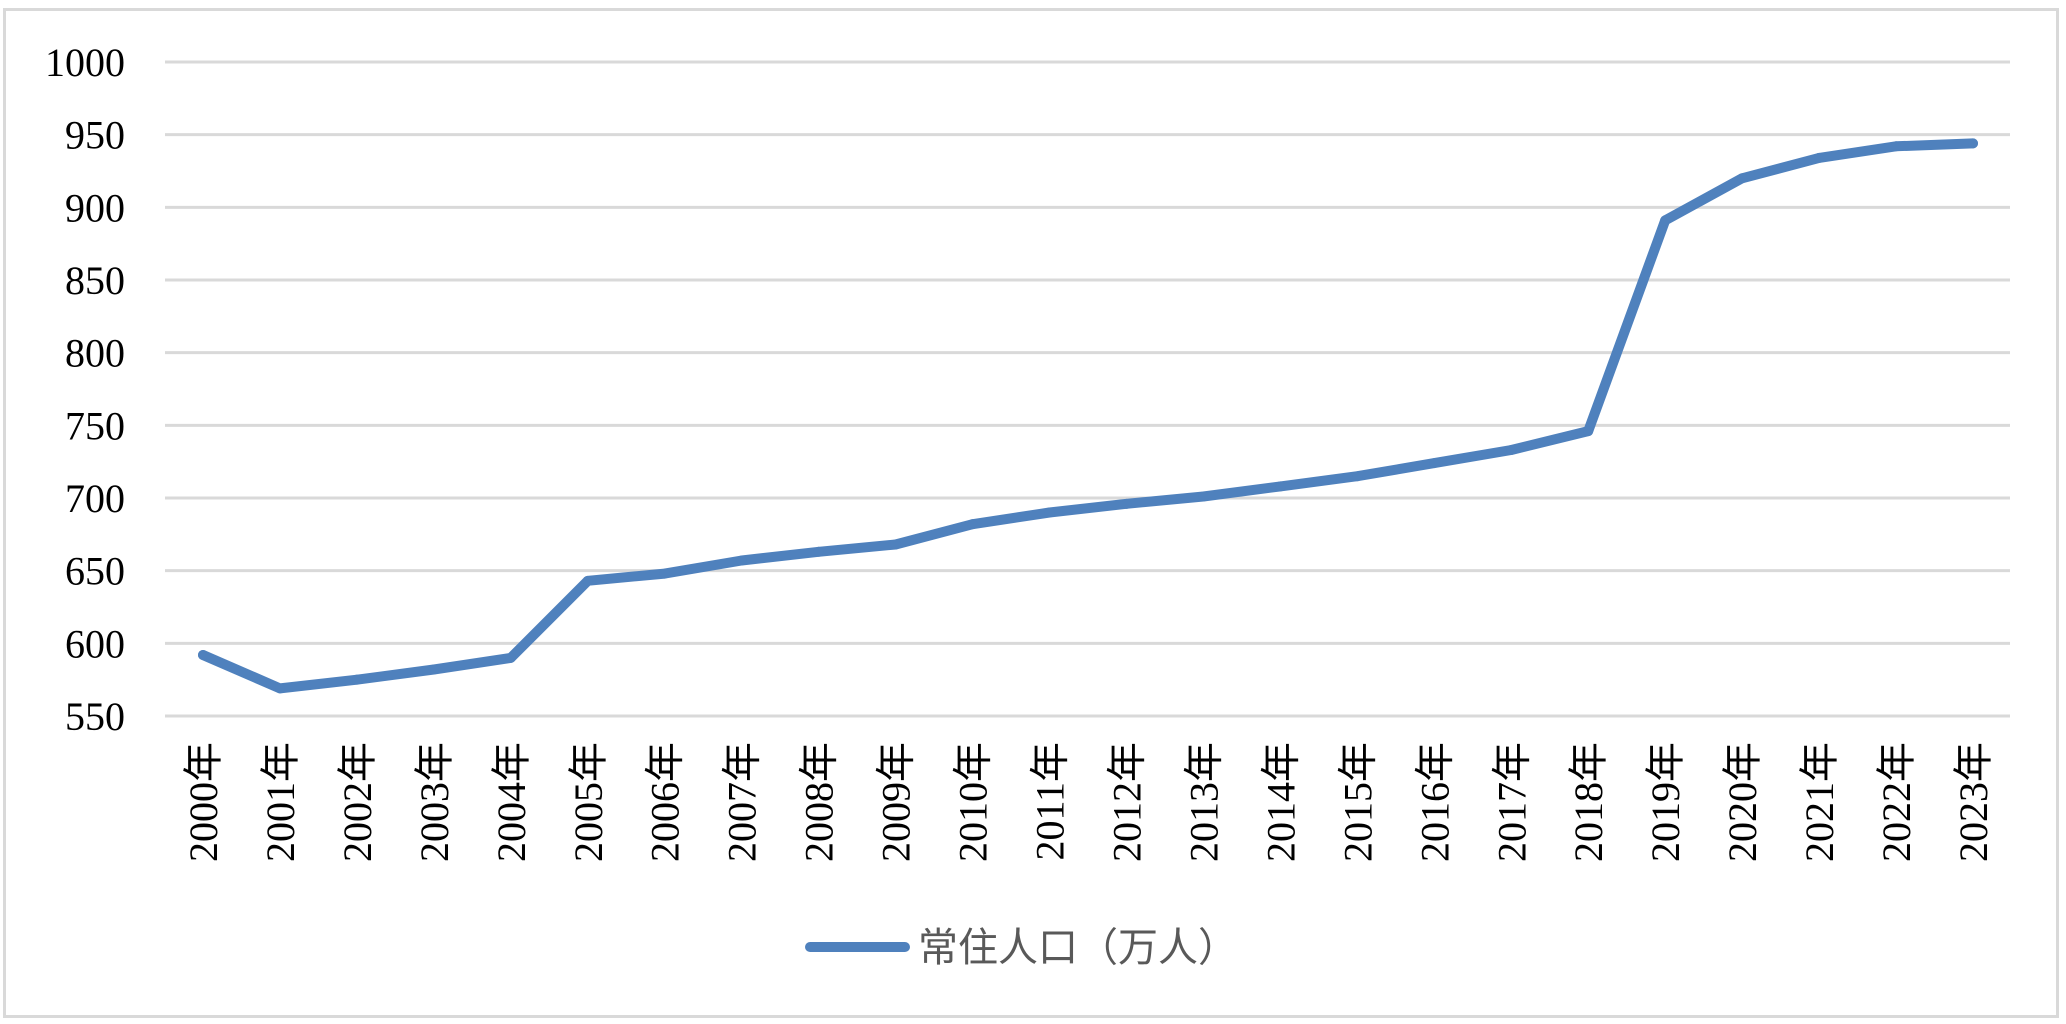  What do you see at coordinates (95, 716) in the screenshot?
I see `y-tick-label: 550` at bounding box center [95, 716].